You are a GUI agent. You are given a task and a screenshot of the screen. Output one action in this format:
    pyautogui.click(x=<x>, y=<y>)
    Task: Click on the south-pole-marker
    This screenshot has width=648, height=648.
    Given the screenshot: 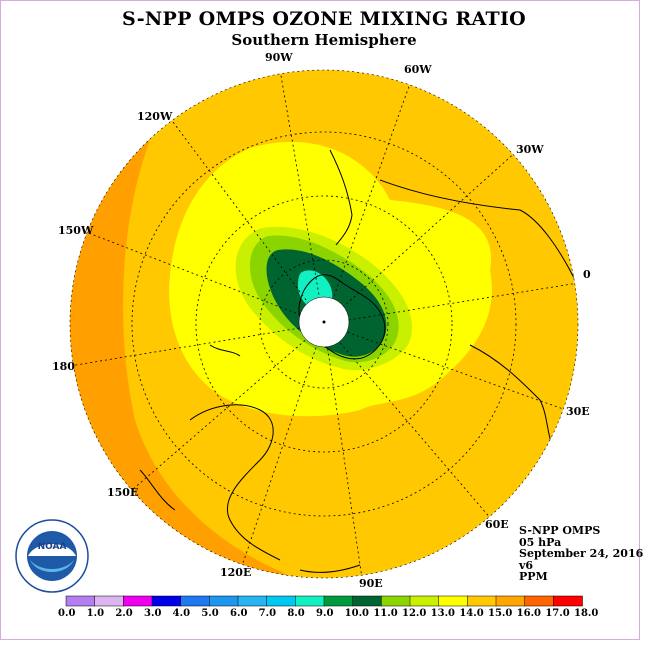 What is the action you would take?
    pyautogui.click(x=324, y=322)
    